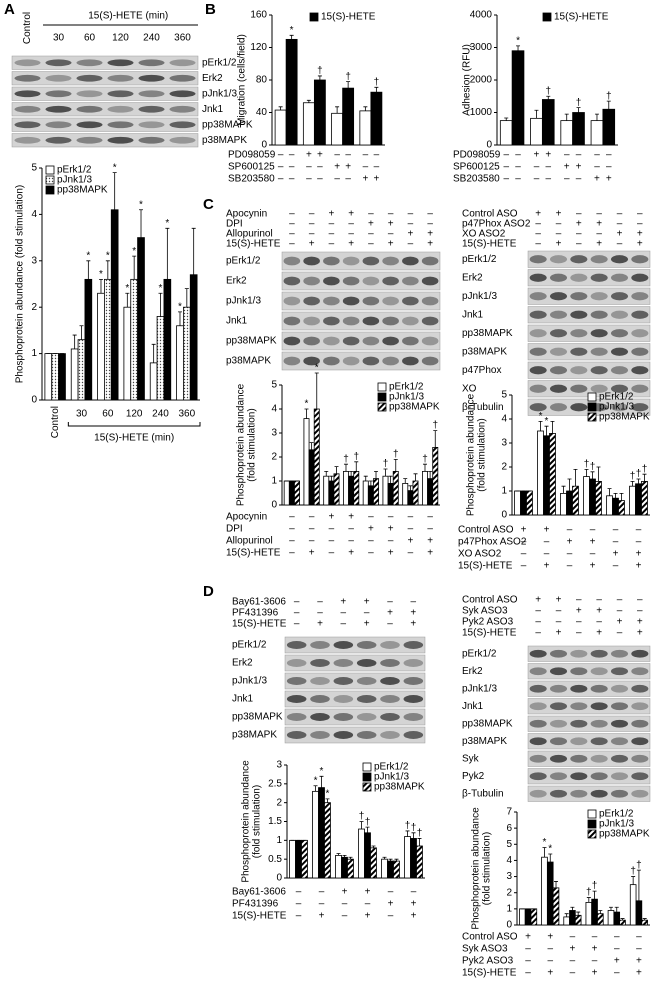 This screenshot has width=659, height=989. Describe the element at coordinates (479, 296) in the screenshot. I see `blot-label: pJnk1/3` at that location.